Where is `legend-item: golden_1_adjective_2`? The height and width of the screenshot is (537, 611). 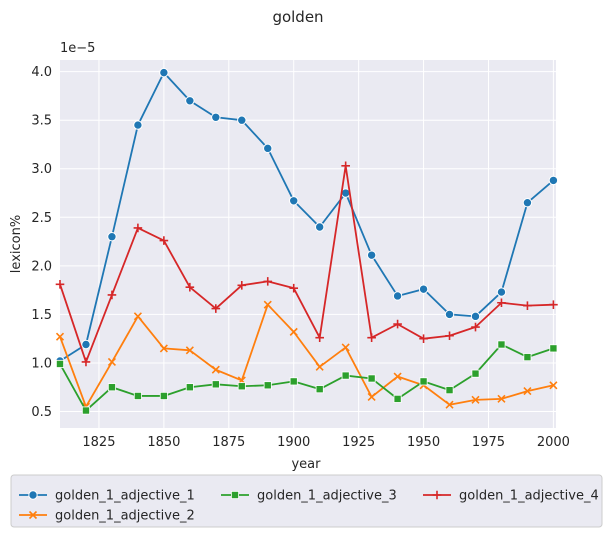 legend-item: golden_1_adjective_2 is located at coordinates (107, 516).